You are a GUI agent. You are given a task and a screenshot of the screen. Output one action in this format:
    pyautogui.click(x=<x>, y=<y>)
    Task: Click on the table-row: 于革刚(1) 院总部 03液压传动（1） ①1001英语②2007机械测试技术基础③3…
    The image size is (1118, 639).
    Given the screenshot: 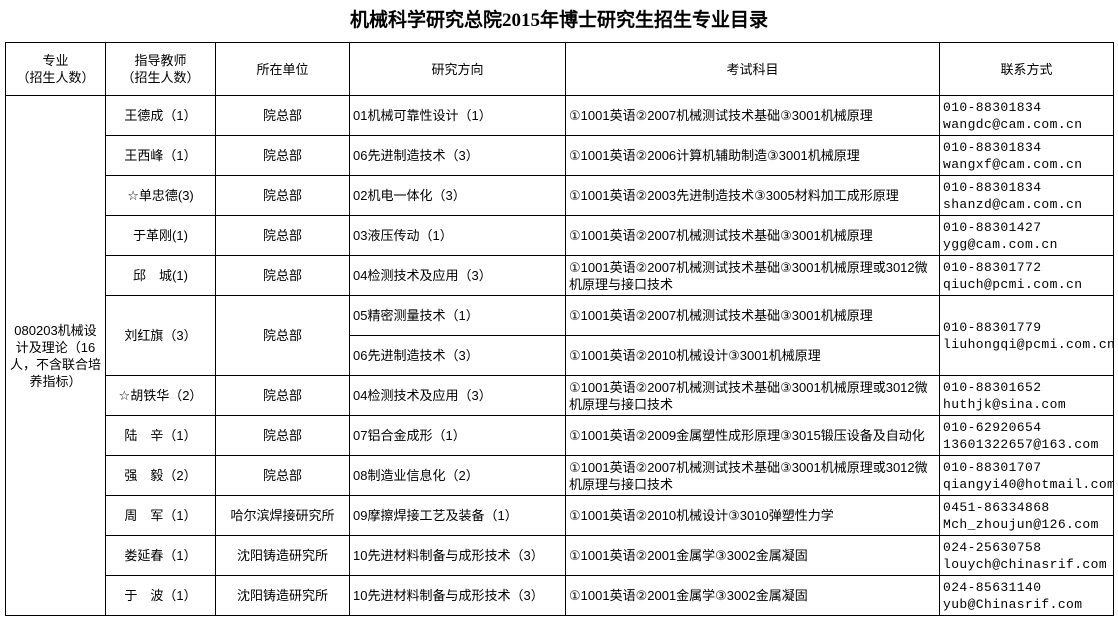 What is the action you would take?
    pyautogui.click(x=560, y=235)
    